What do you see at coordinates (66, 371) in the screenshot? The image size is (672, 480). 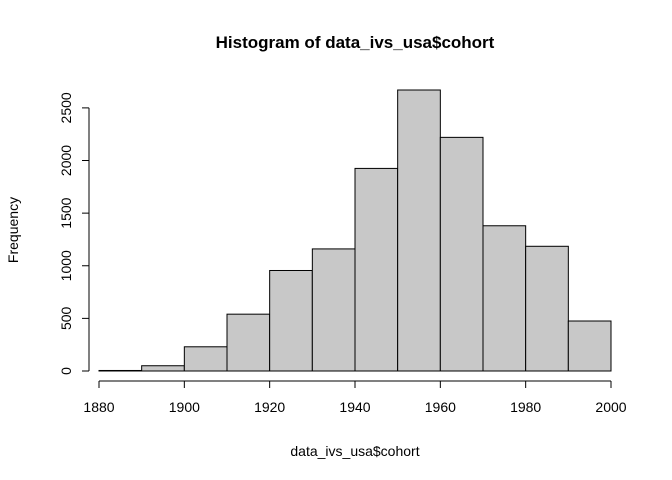 I see `y-tick-label-0: 0` at bounding box center [66, 371].